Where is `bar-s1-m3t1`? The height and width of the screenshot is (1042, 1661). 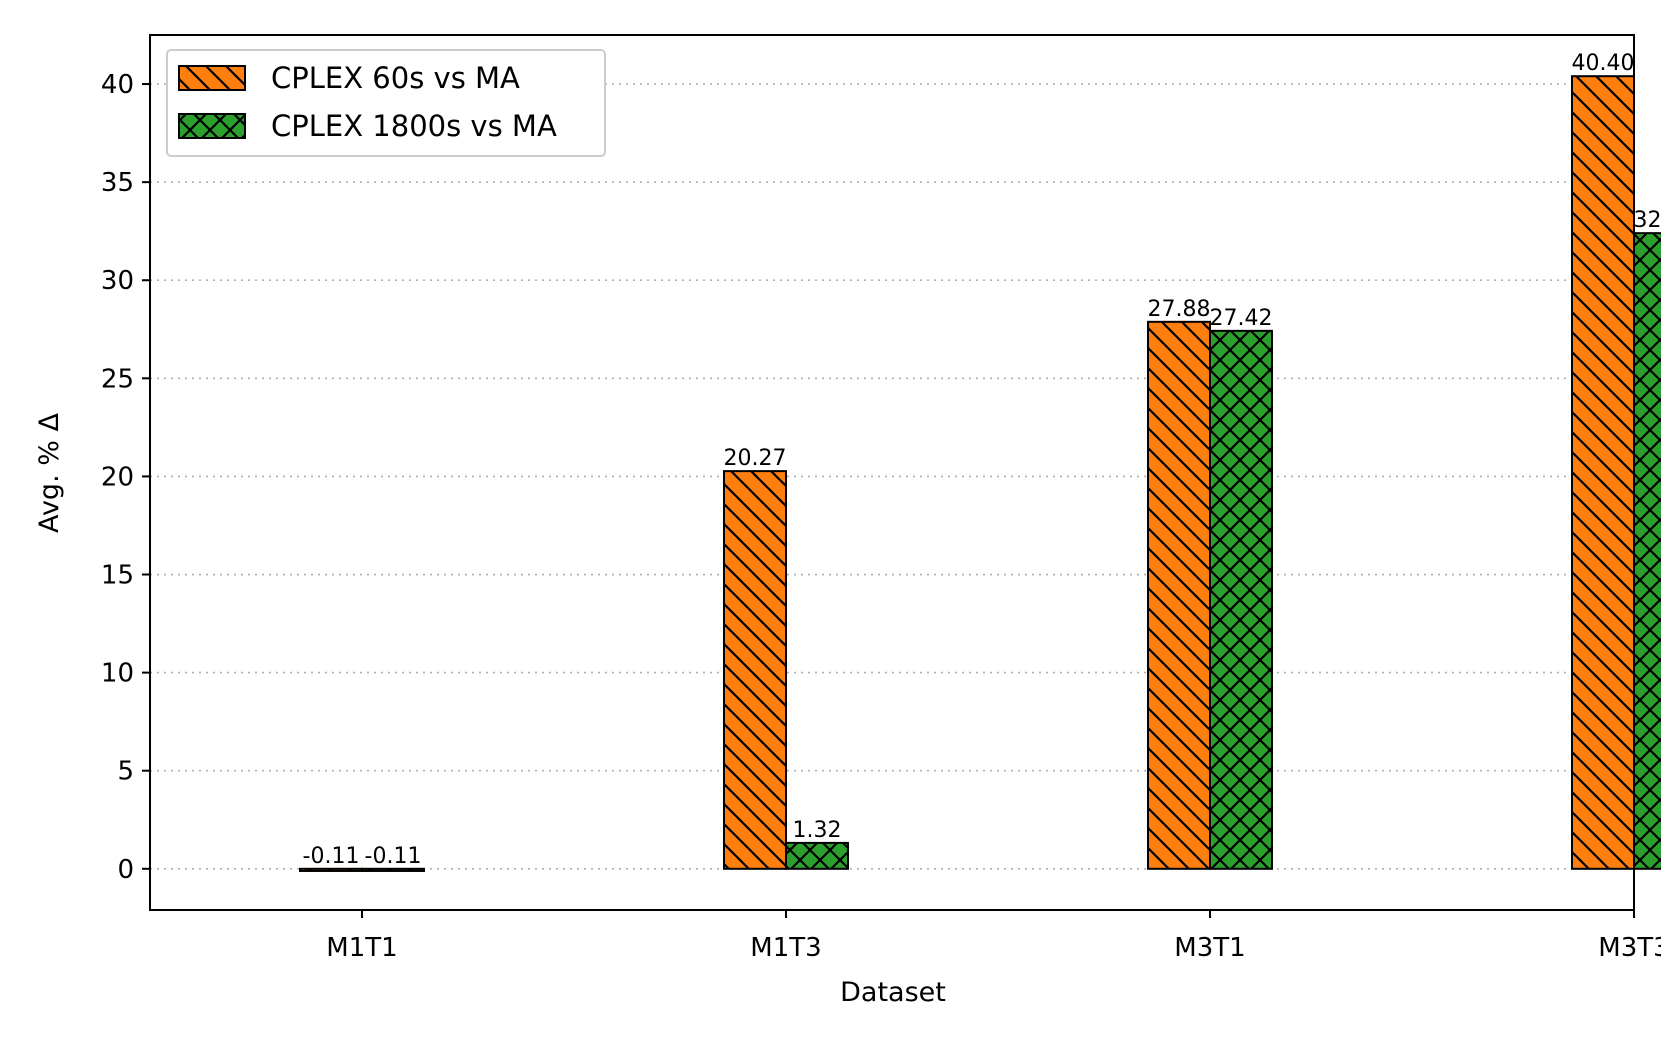
bar-s1-m3t1 is located at coordinates (1241, 599).